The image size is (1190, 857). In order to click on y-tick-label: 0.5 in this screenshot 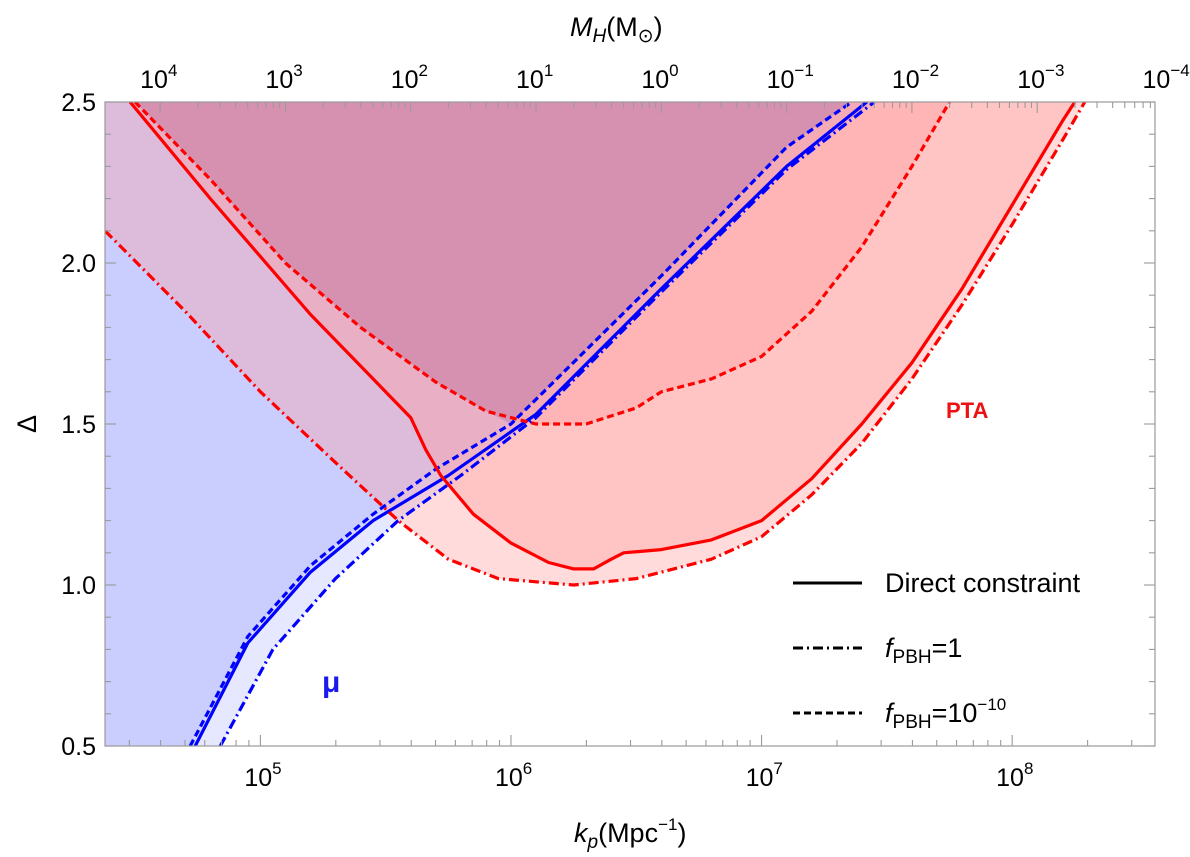, I will do `click(78, 747)`.